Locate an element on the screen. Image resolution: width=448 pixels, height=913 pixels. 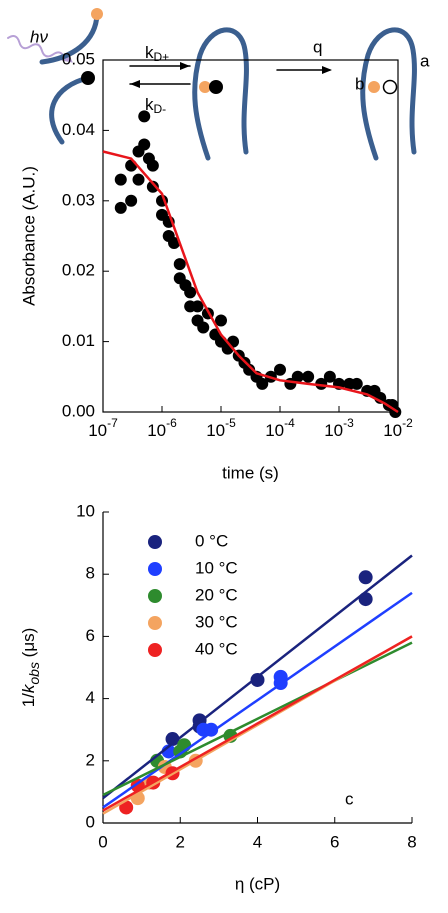
legend-label: 20 °C is located at coordinates (216, 594).